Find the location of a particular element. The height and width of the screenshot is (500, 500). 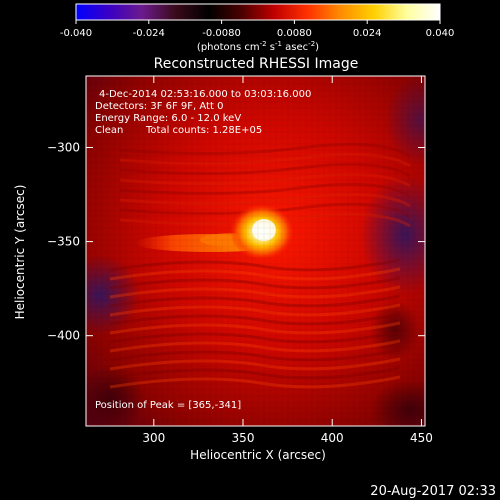

colorbar-ticks: -0.040 -0.024 -0.0080 0.0080 0.024 0.040 is located at coordinates (257, 29).